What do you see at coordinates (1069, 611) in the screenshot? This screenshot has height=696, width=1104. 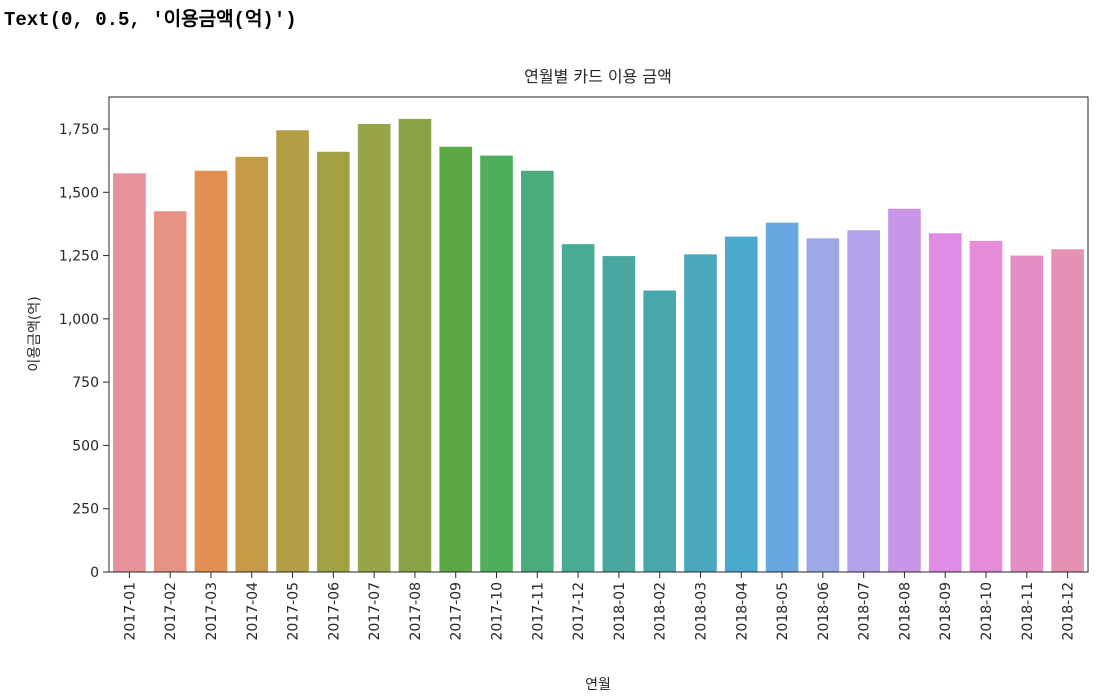 I see `x-tick-label: 2018-12` at bounding box center [1069, 611].